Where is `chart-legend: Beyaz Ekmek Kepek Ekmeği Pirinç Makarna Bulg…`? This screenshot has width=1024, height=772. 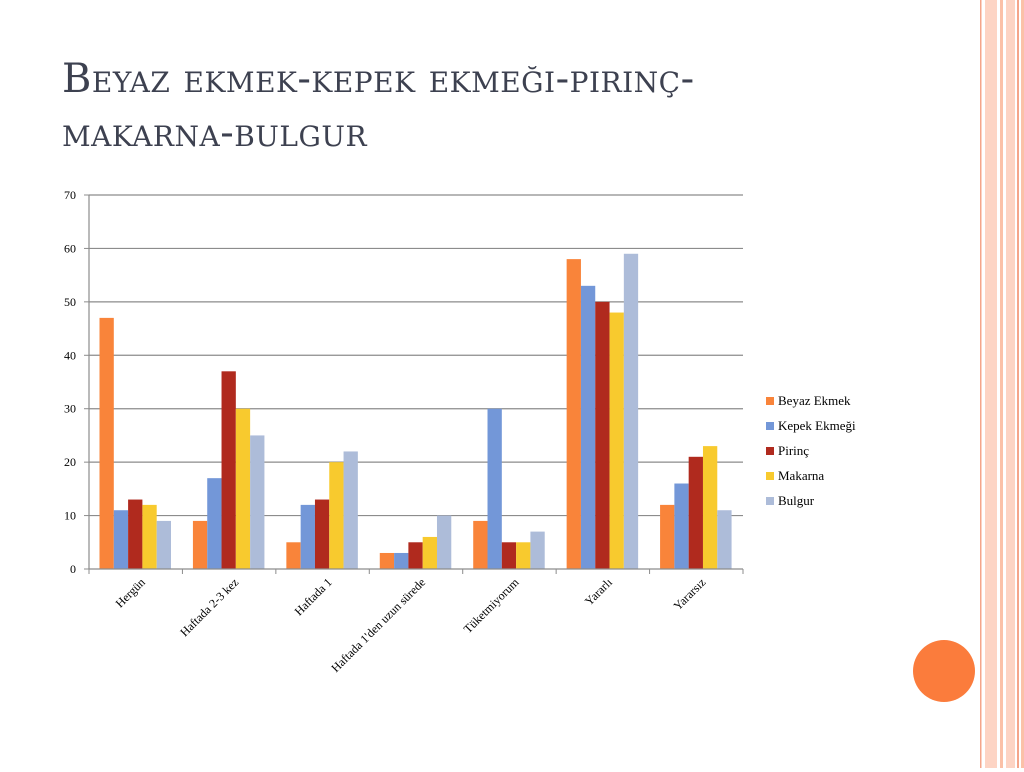
chart-legend: Beyaz Ekmek Kepek Ekmeği Pirinç Makarna Bulg… is located at coordinates (811, 450).